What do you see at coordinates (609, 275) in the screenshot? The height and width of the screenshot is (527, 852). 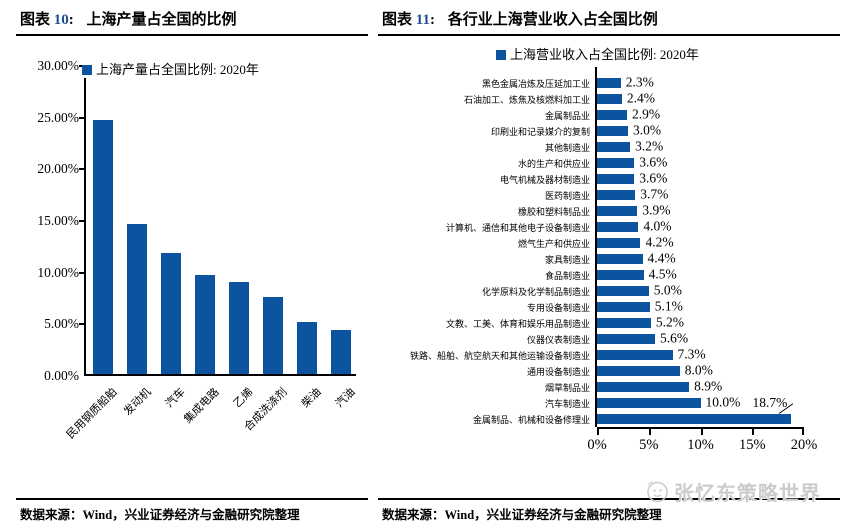 I see `chart-row: 食品制造业 4.5%` at bounding box center [609, 275].